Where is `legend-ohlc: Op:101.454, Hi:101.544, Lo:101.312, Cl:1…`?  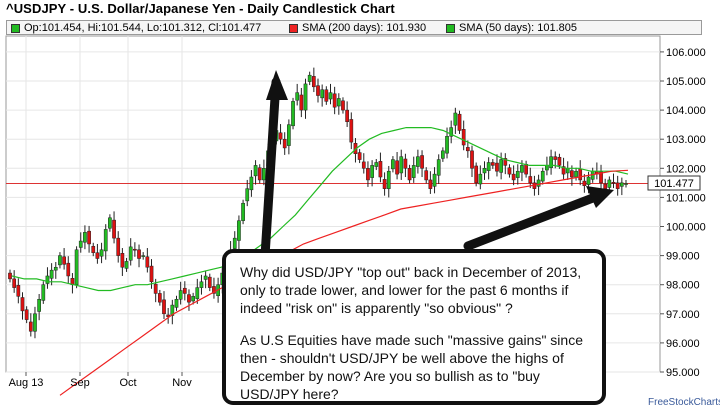 legend-ohlc: Op:101.454, Hi:101.544, Lo:101.312, Cl:1… is located at coordinates (136, 28).